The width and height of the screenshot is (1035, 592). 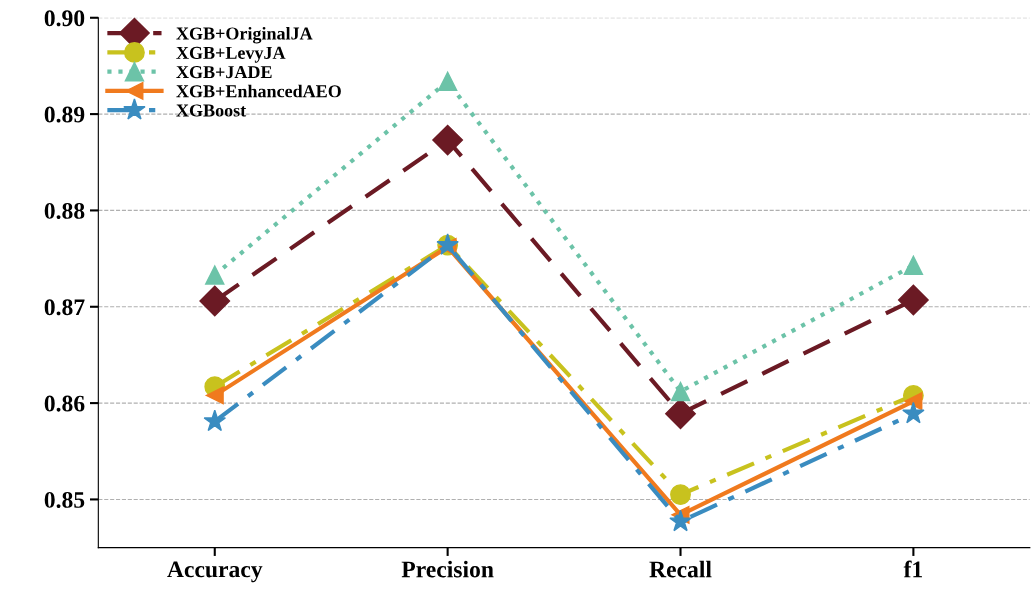 I want to click on y-tick-label: 0.90, so click(x=64, y=18).